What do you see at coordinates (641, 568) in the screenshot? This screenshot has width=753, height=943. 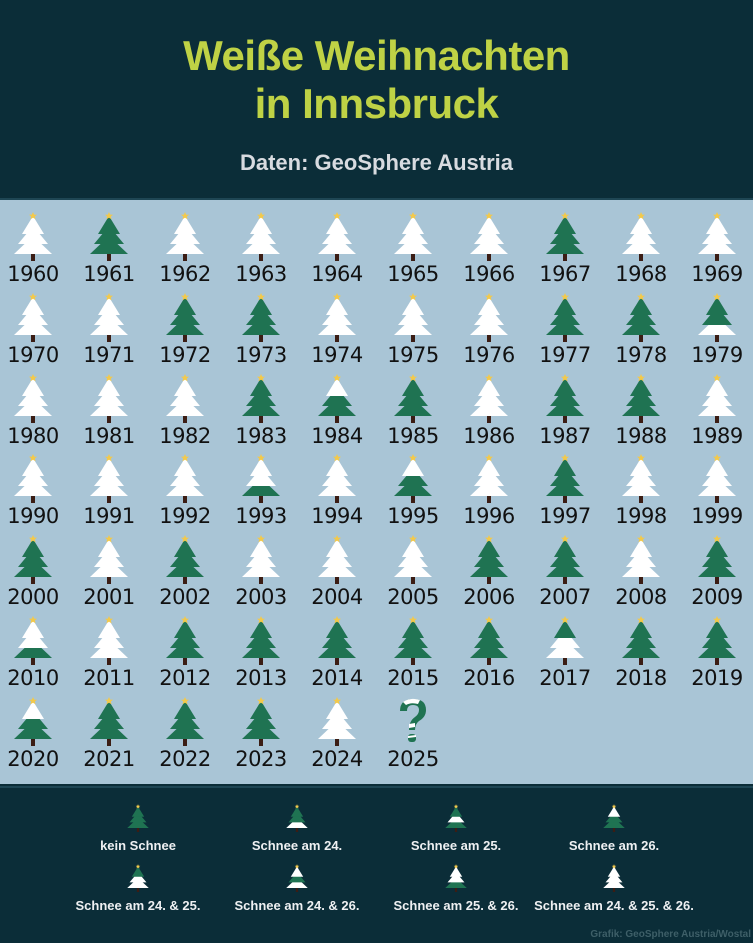 I see `year-cell: 2008` at bounding box center [641, 568].